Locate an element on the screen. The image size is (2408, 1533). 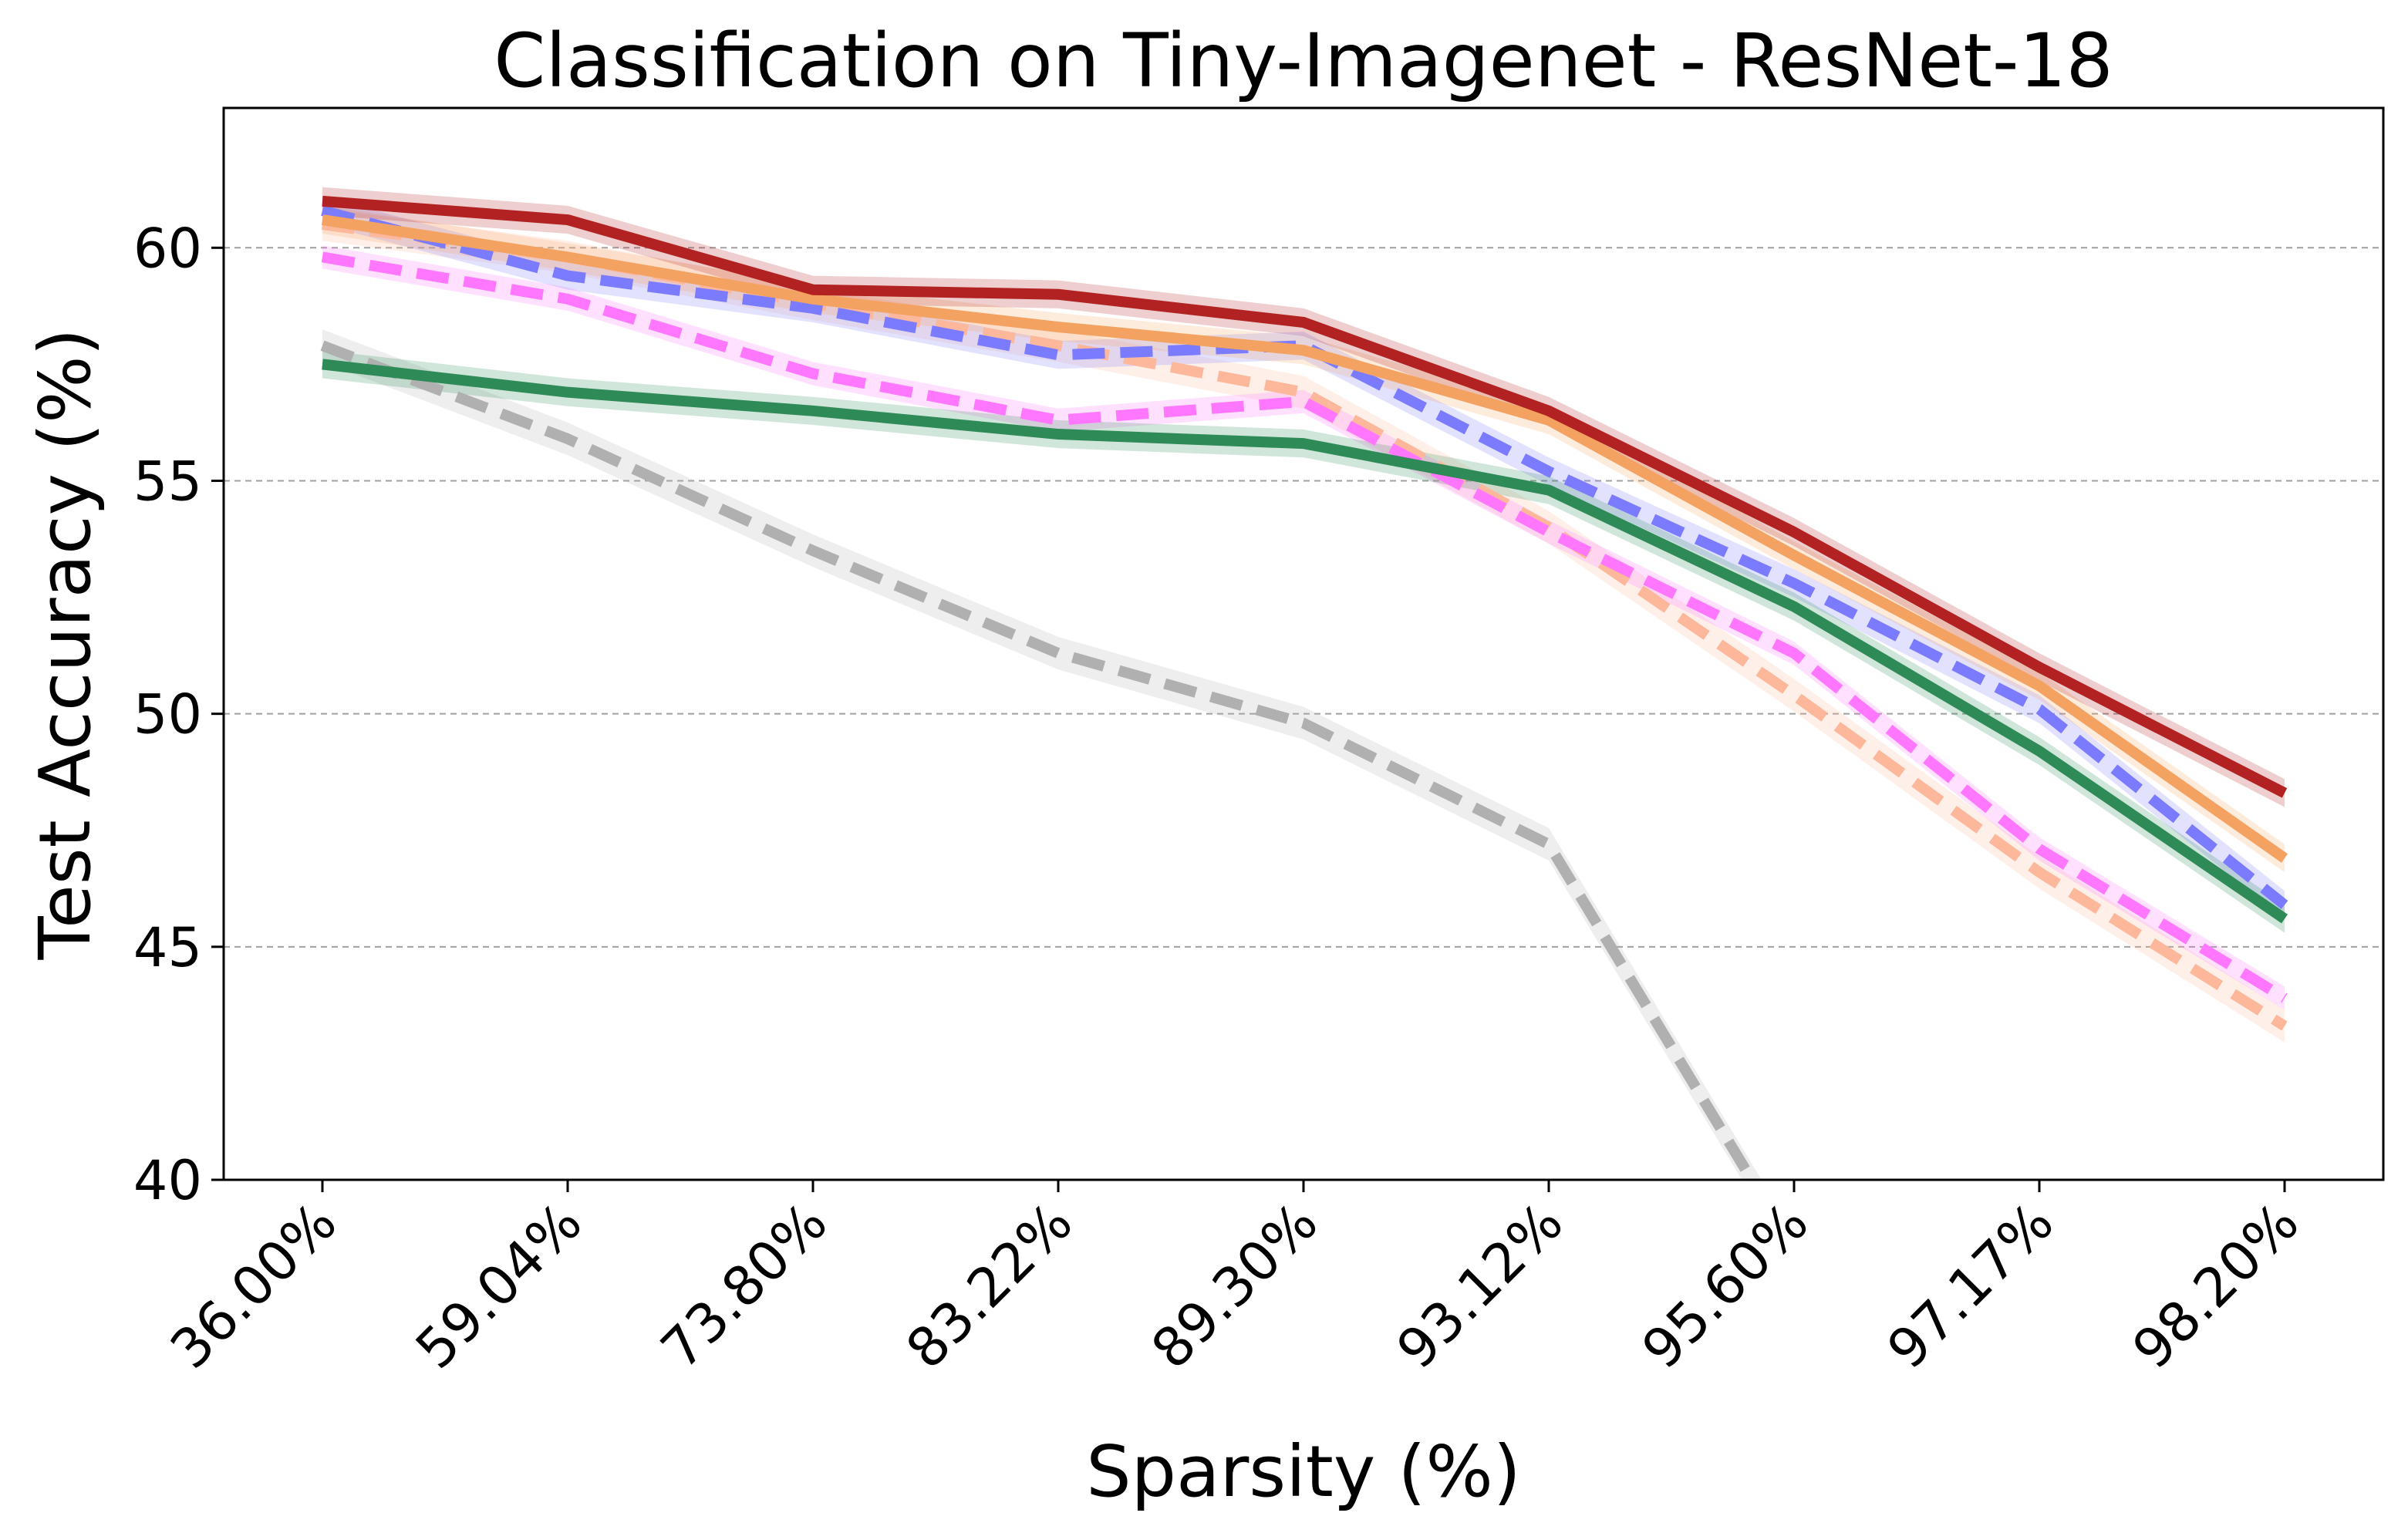
x-tick-label-1: 59.04% is located at coordinates (499, 1286).